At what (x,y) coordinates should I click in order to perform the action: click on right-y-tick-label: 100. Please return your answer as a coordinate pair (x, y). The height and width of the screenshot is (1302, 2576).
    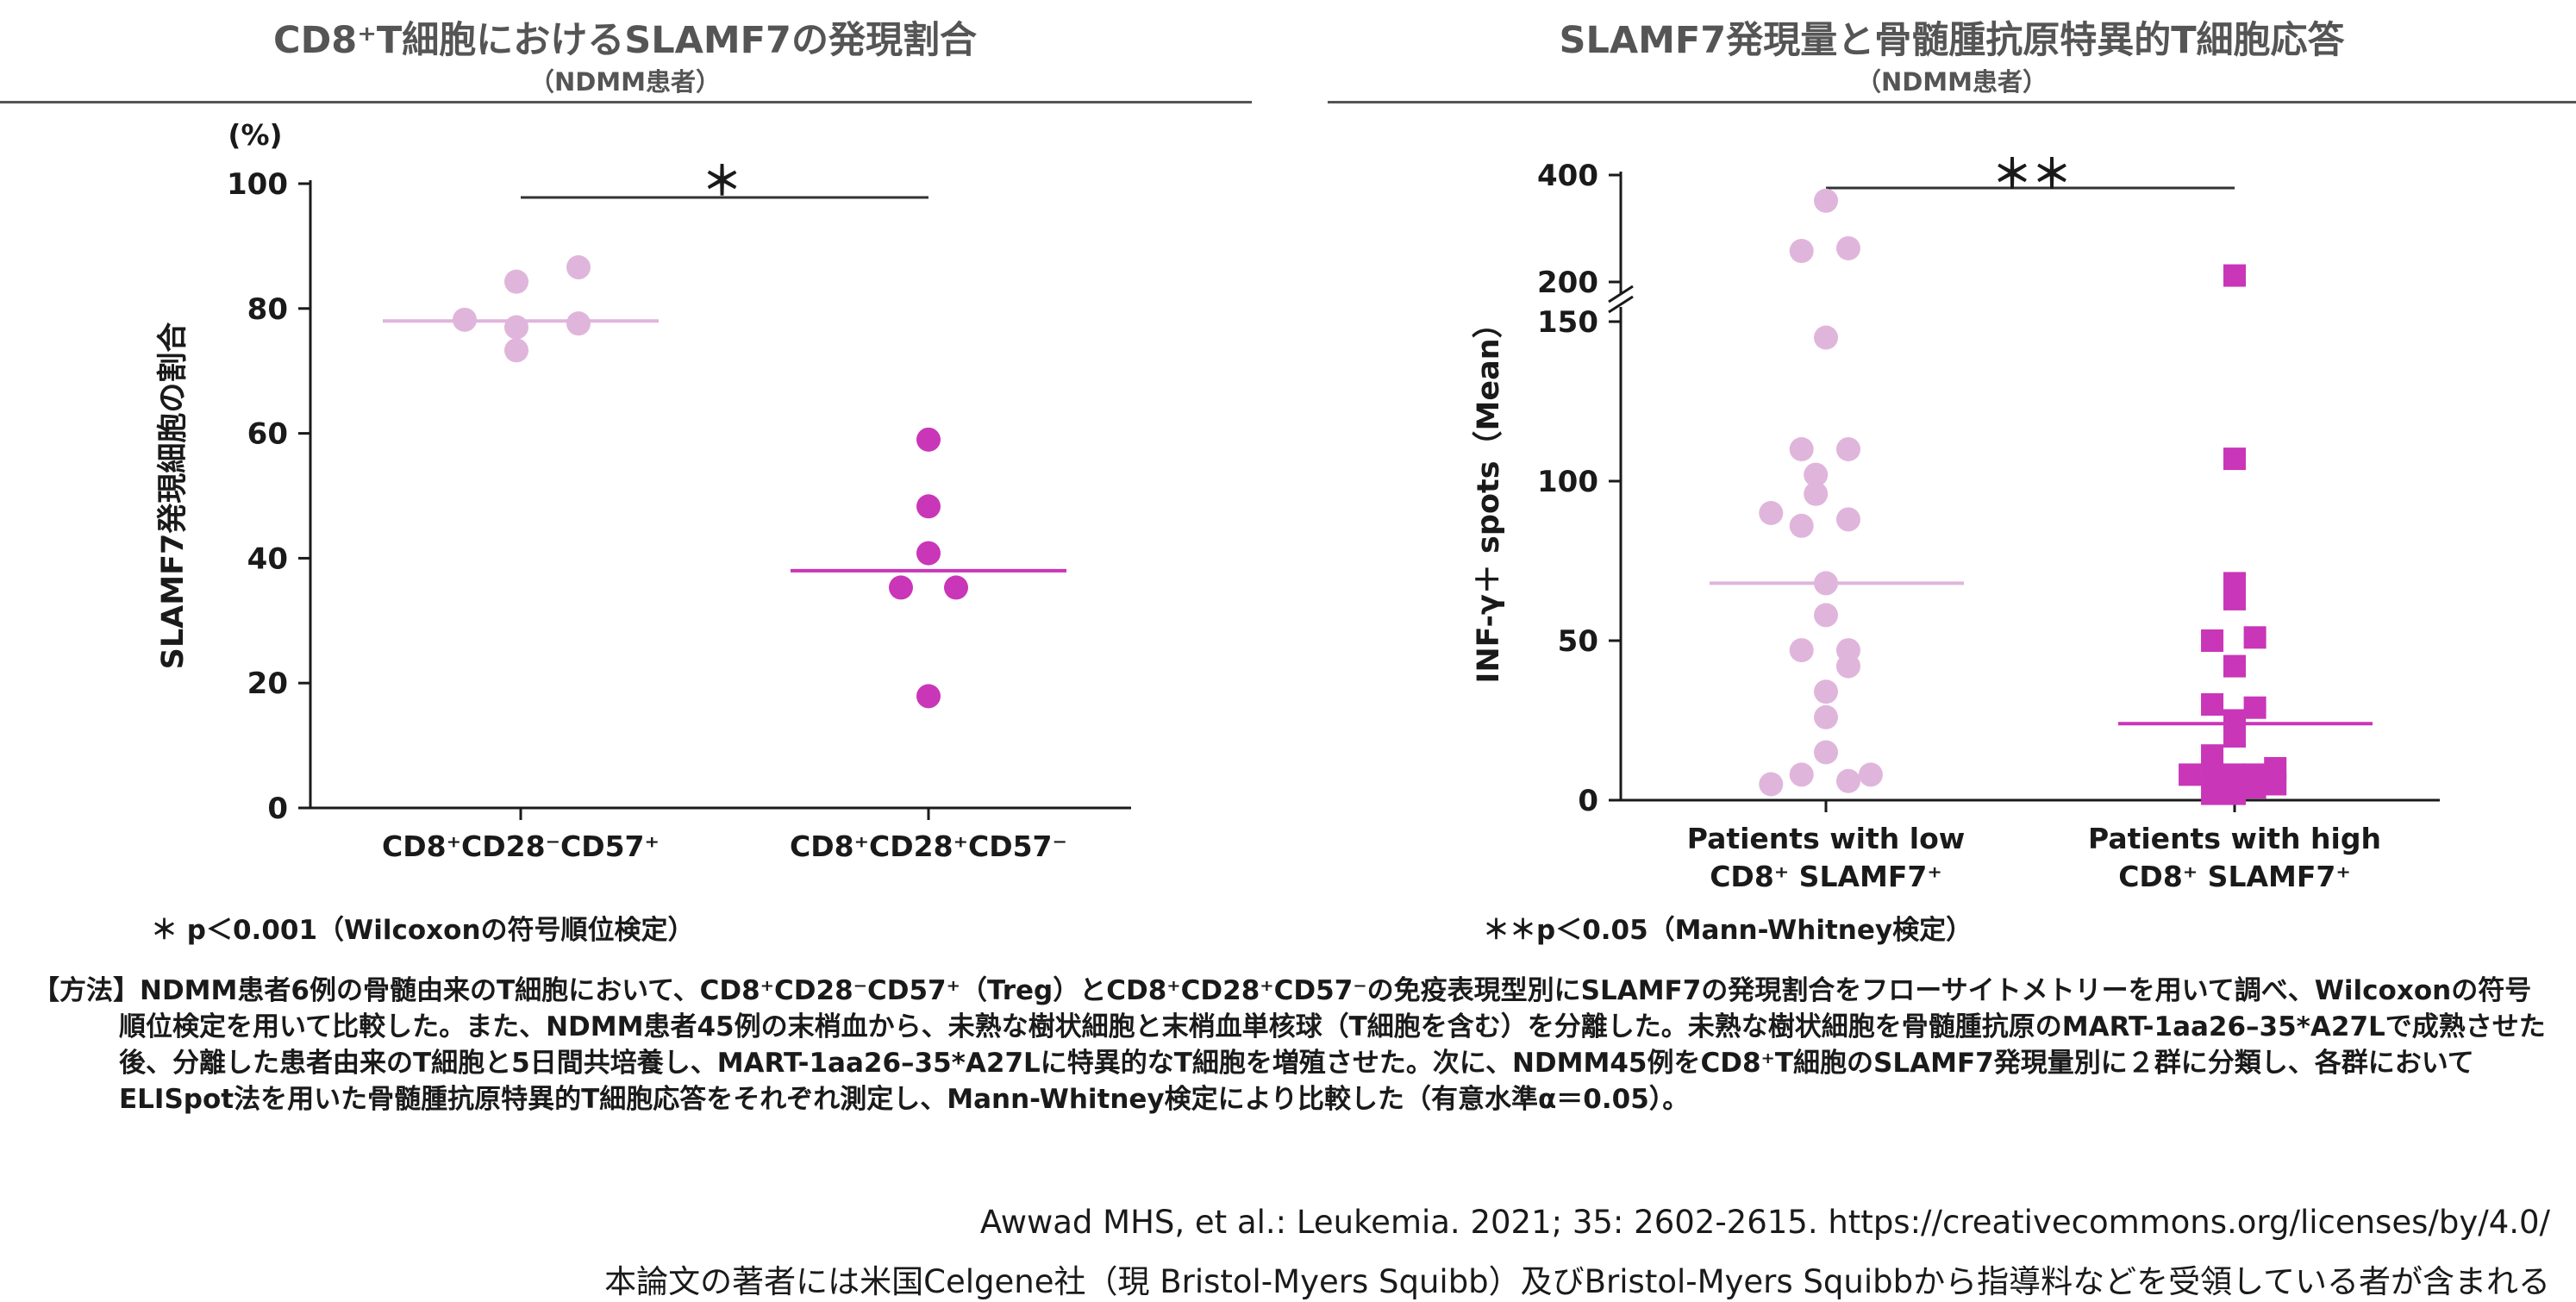
    Looking at the image, I should click on (1567, 482).